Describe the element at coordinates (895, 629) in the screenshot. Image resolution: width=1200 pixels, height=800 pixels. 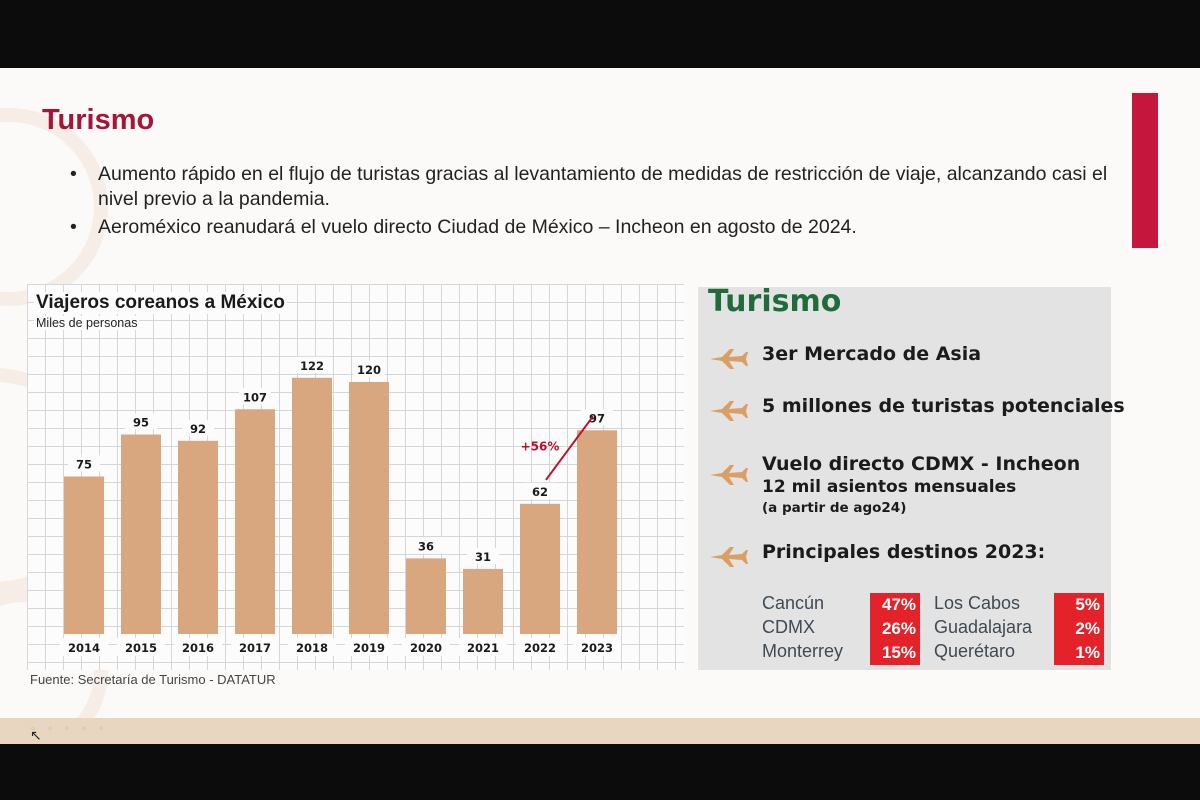
I see `destination-percent: 26%` at that location.